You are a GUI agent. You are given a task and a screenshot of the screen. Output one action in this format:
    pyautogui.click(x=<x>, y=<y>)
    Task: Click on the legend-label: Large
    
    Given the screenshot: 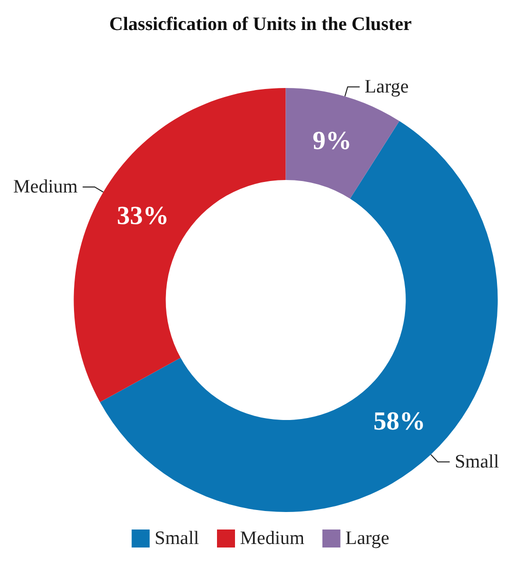 What is the action you would take?
    pyautogui.click(x=367, y=538)
    